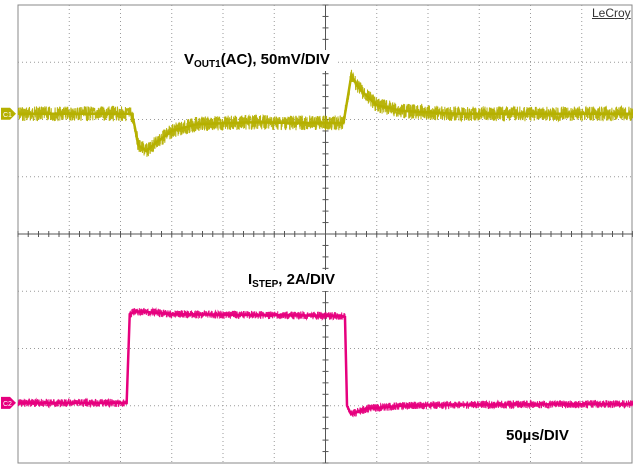 The width and height of the screenshot is (633, 464). Describe the element at coordinates (250, 279) in the screenshot. I see `istep-label-main: I` at that location.